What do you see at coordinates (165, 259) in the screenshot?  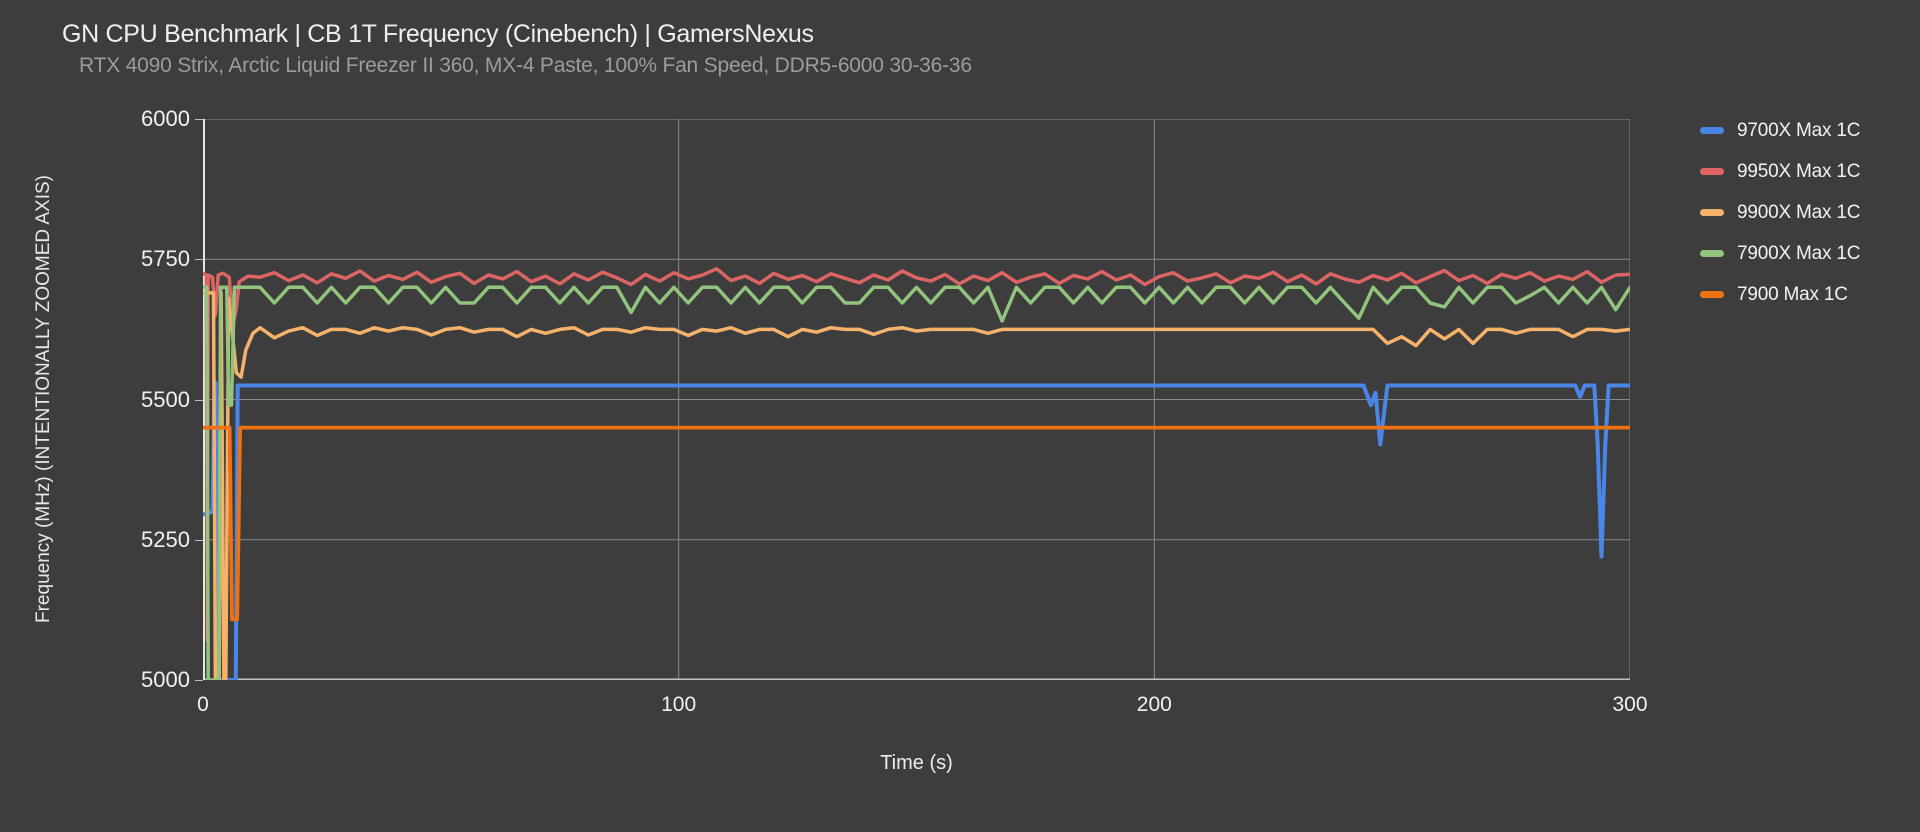 I see `y-tick-5750: 5750` at bounding box center [165, 259].